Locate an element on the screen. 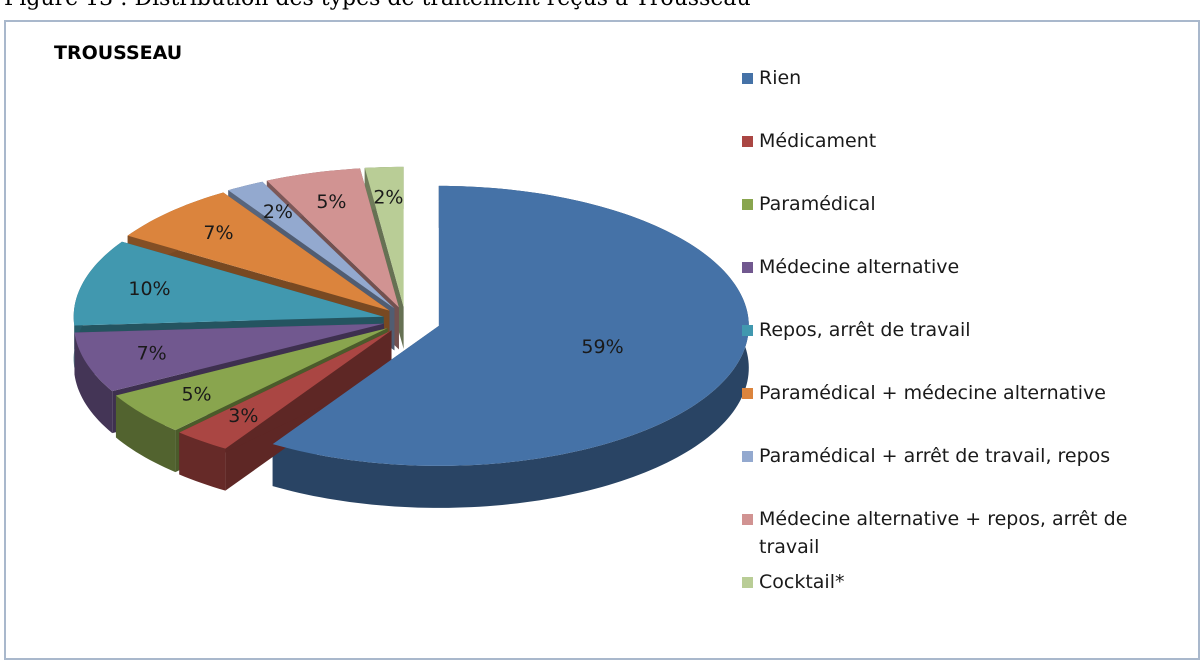 The image size is (1202, 660). data-label: 10% is located at coordinates (149, 289).